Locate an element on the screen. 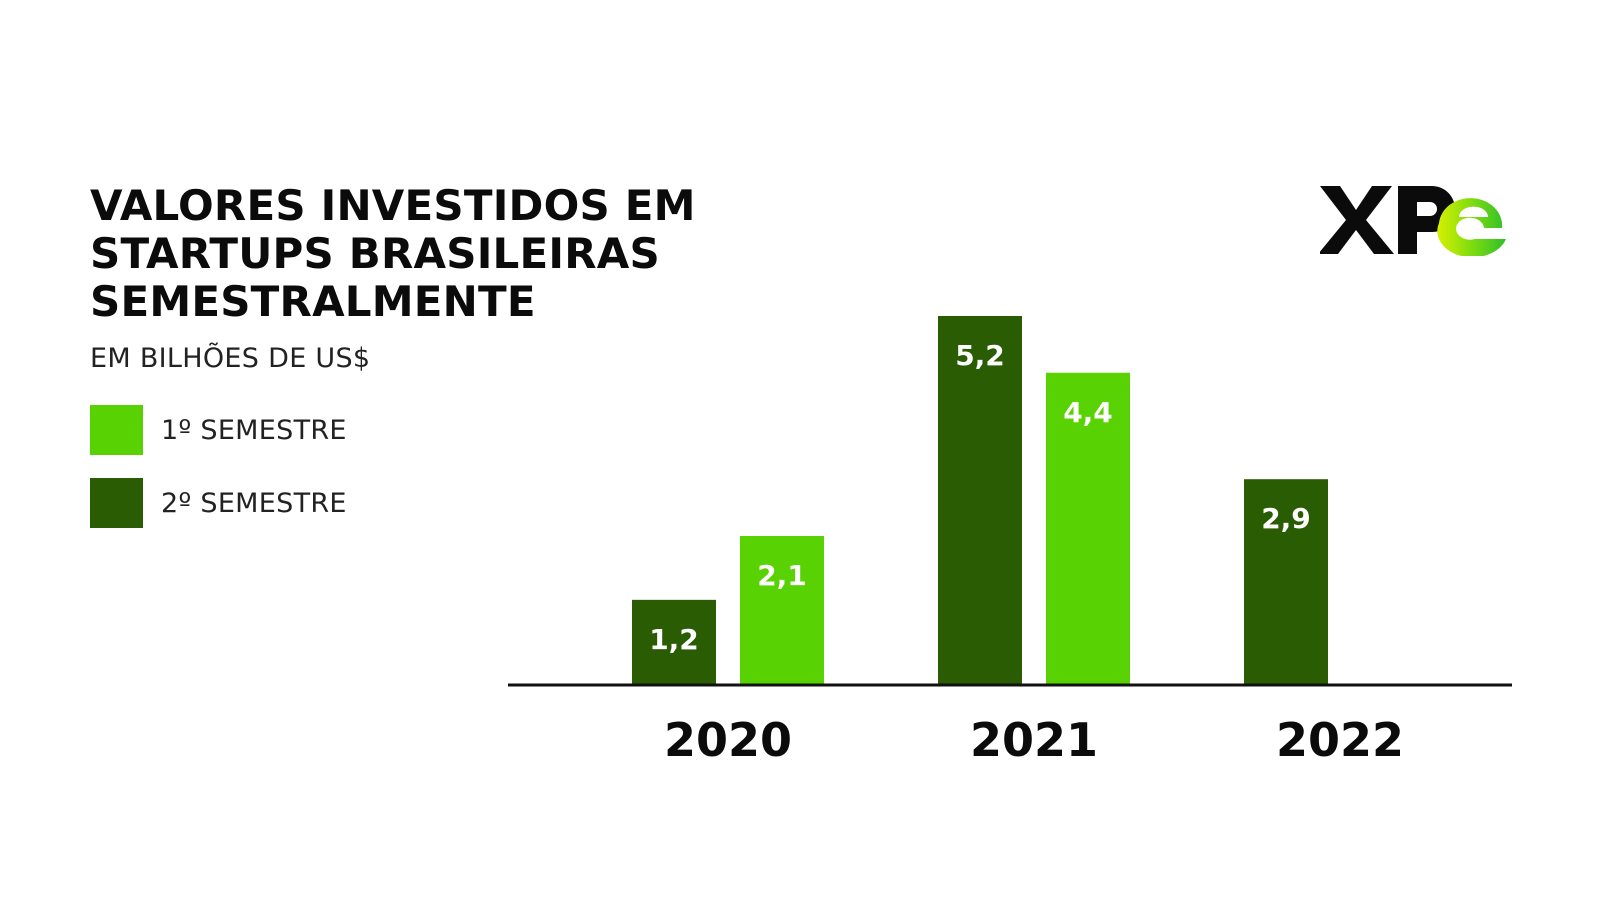  xpe-logo-icon is located at coordinates (1413, 221).